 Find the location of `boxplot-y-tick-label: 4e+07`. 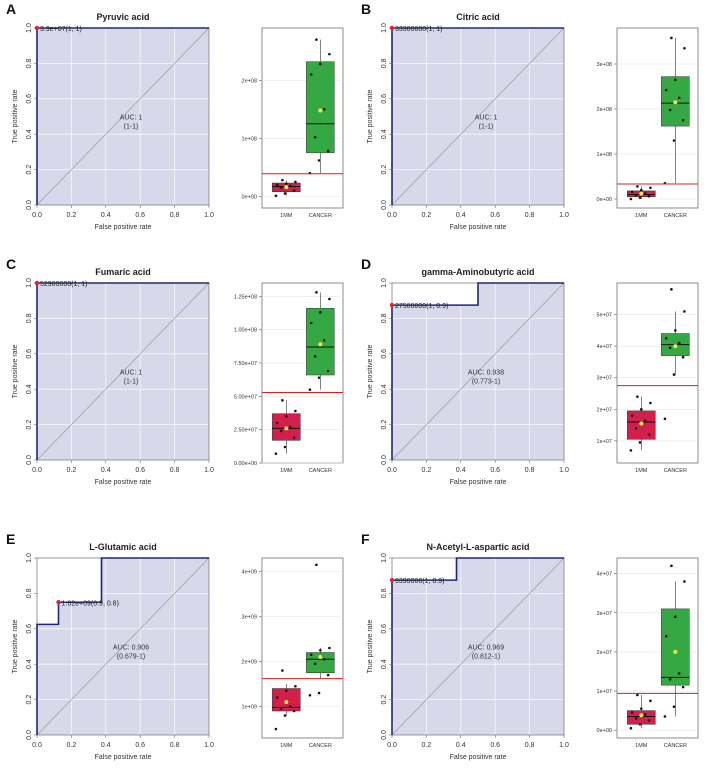

boxplot-y-tick-label: 4e+07 is located at coordinates (604, 347).